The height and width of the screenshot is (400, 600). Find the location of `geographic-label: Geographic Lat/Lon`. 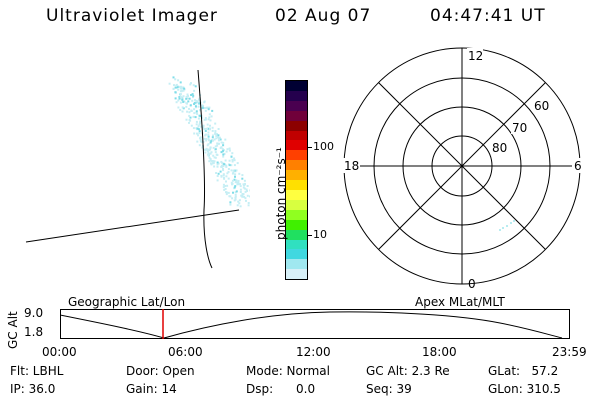

geographic-label: Geographic Lat/Lon is located at coordinates (127, 302).